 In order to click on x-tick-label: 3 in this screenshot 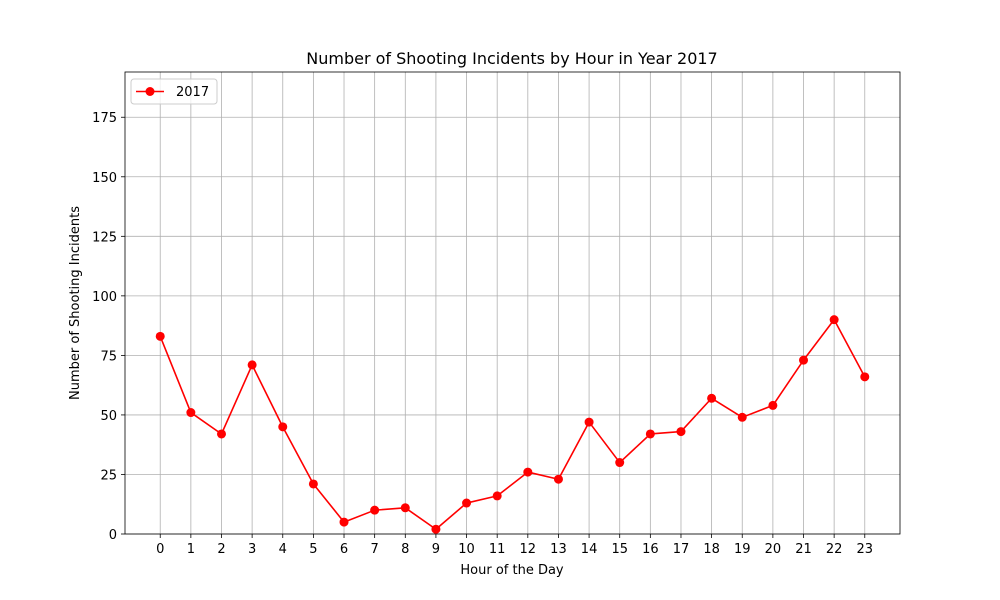, I will do `click(252, 549)`.